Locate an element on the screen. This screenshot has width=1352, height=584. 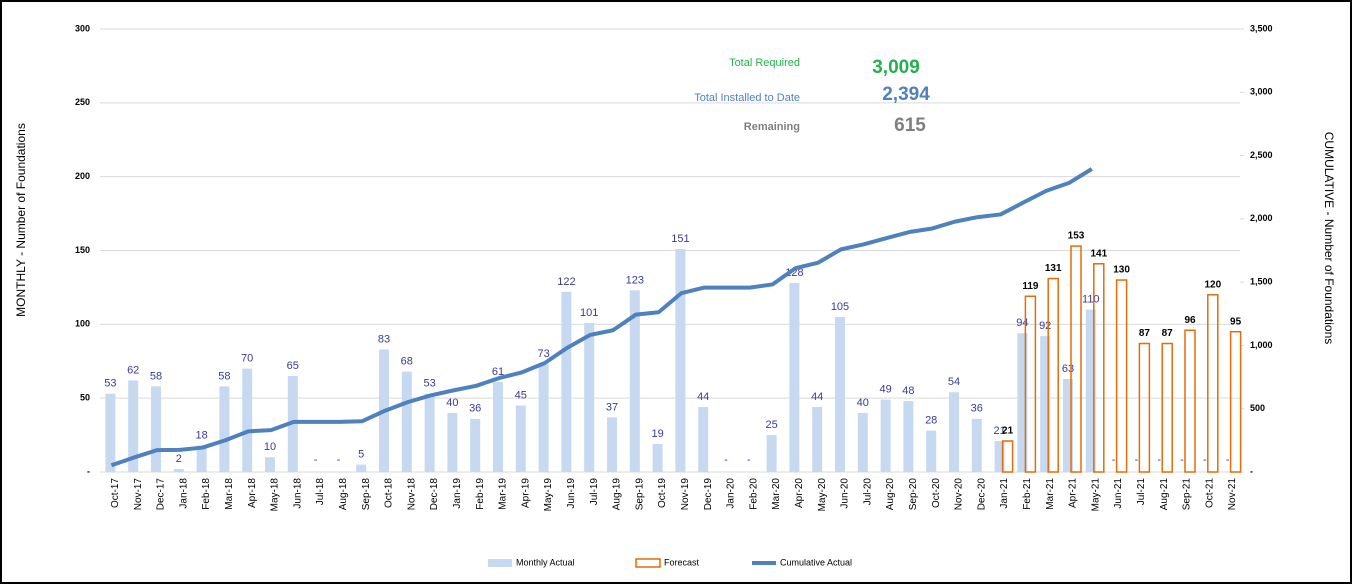
summary-label: Total Installed to Date is located at coordinates (747, 98).